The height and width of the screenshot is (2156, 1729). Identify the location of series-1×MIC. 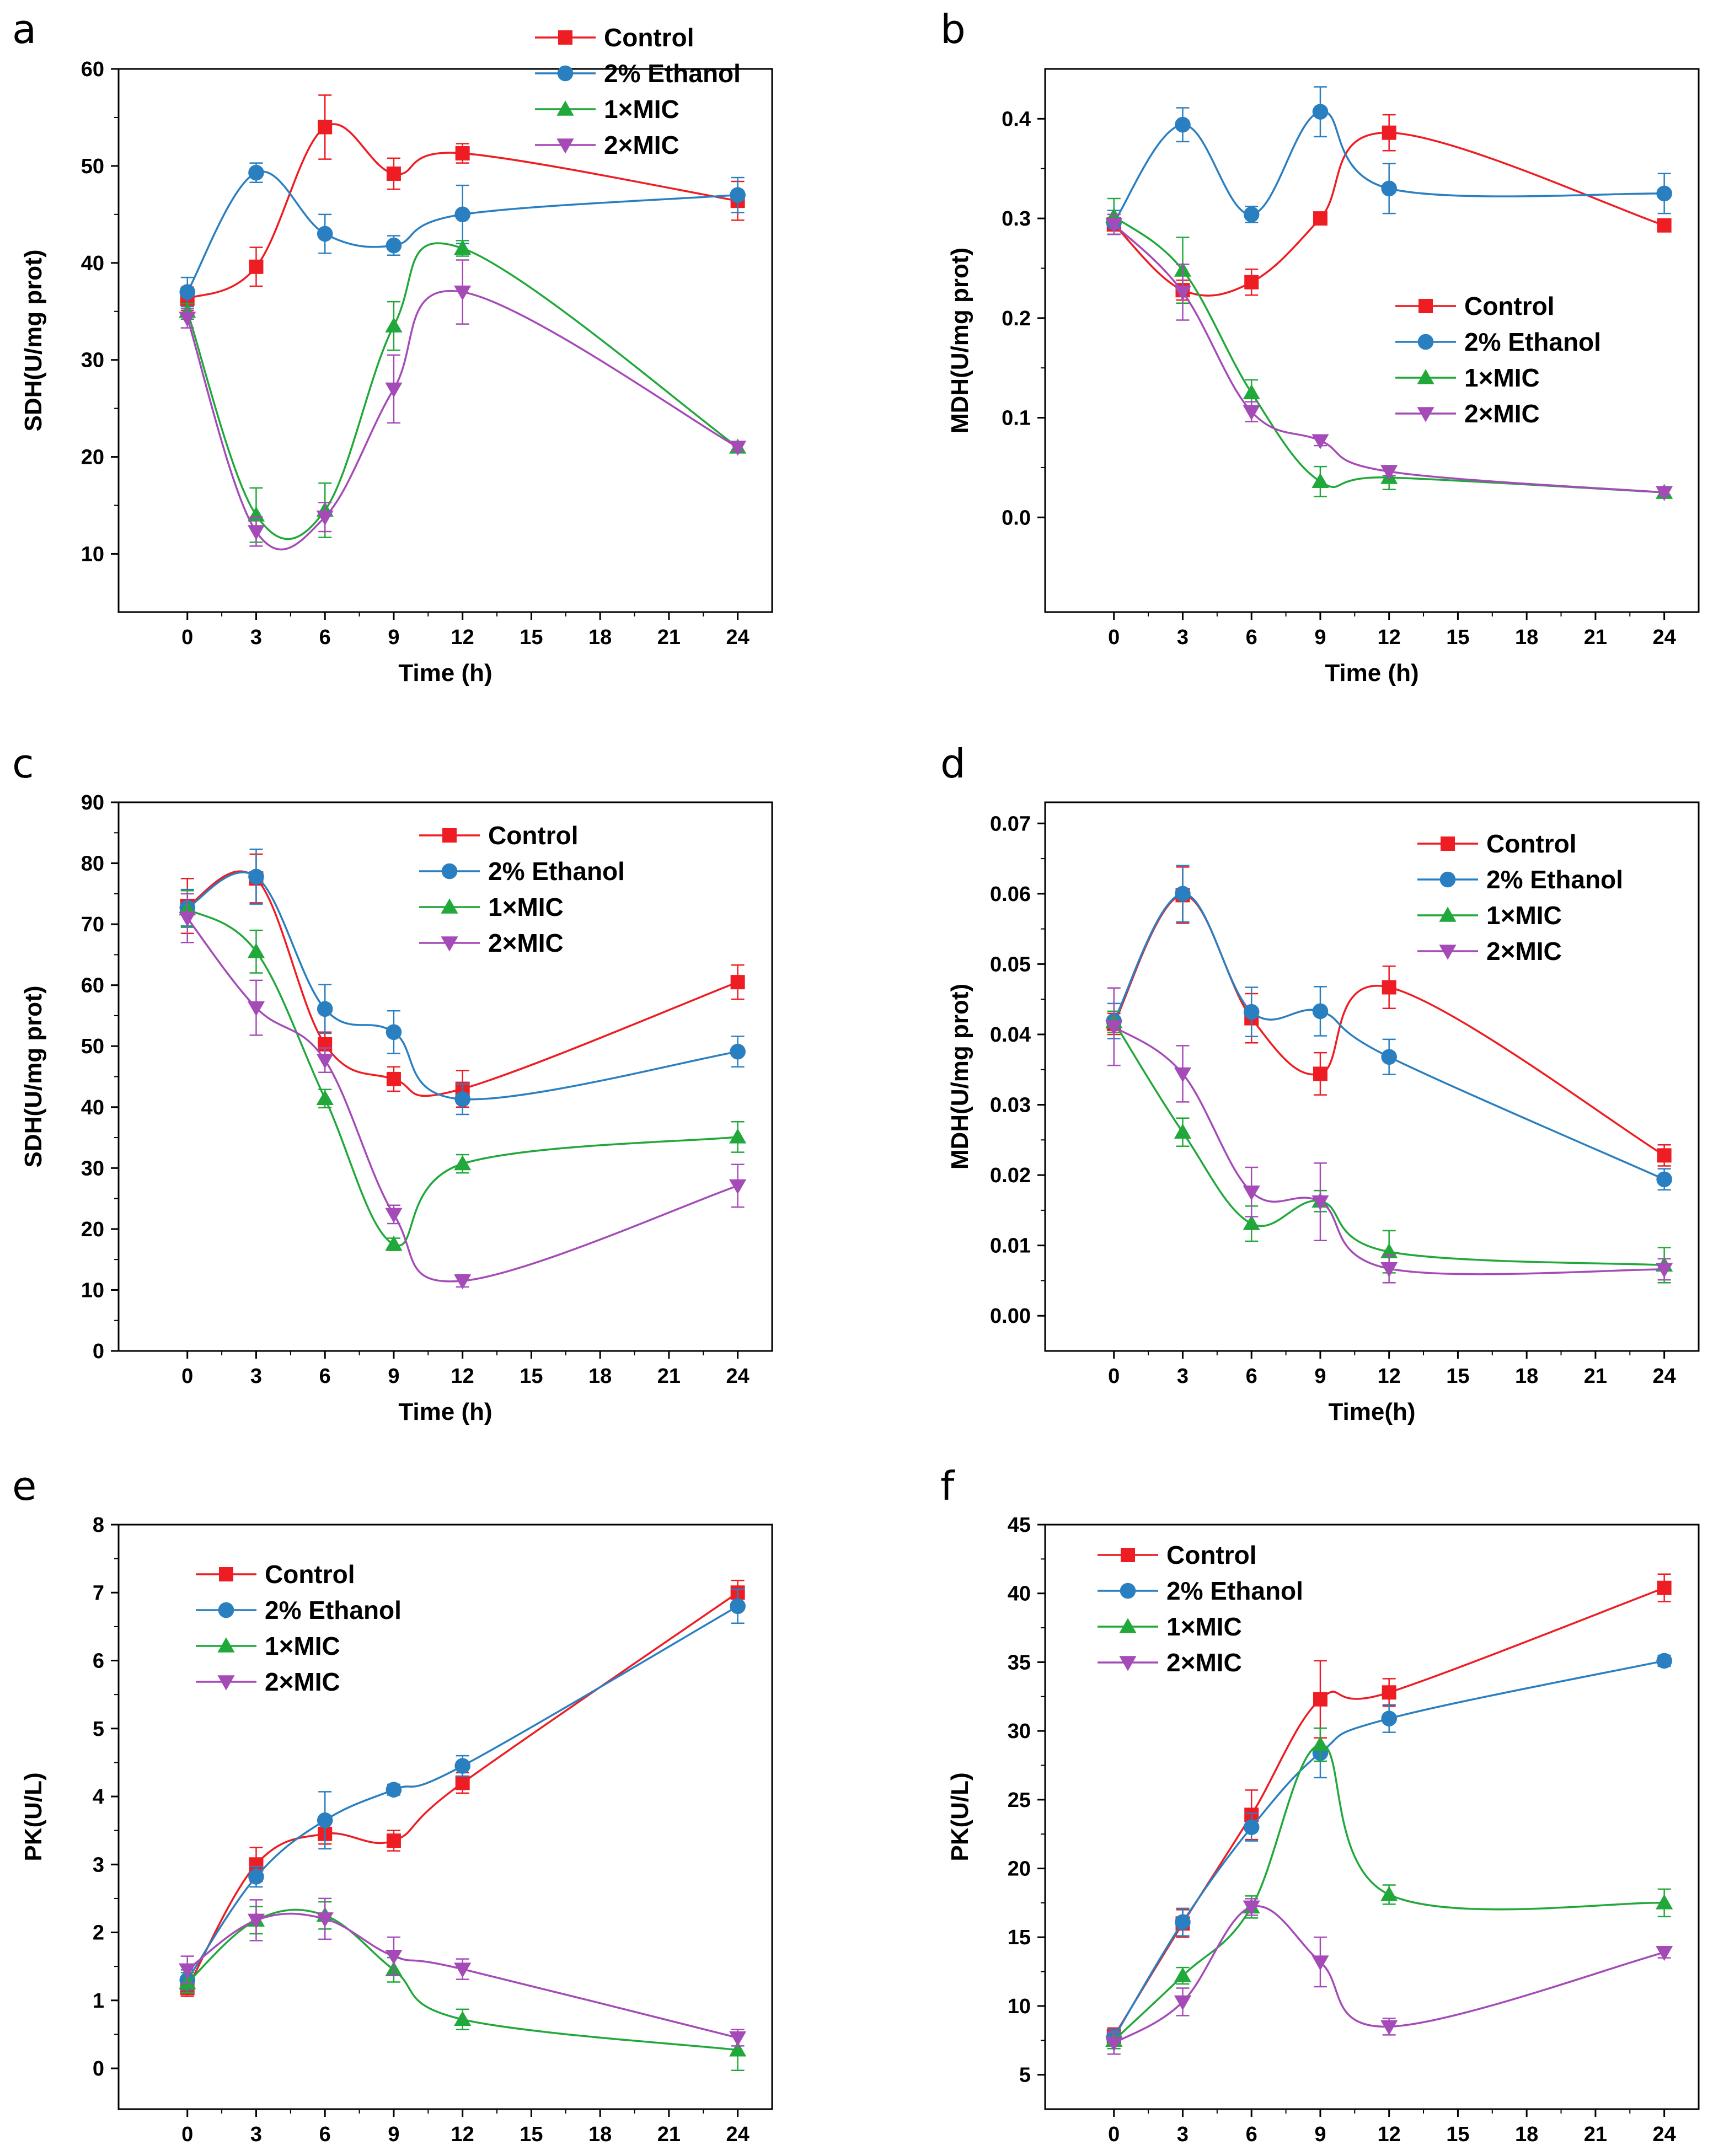
(1389, 1888).